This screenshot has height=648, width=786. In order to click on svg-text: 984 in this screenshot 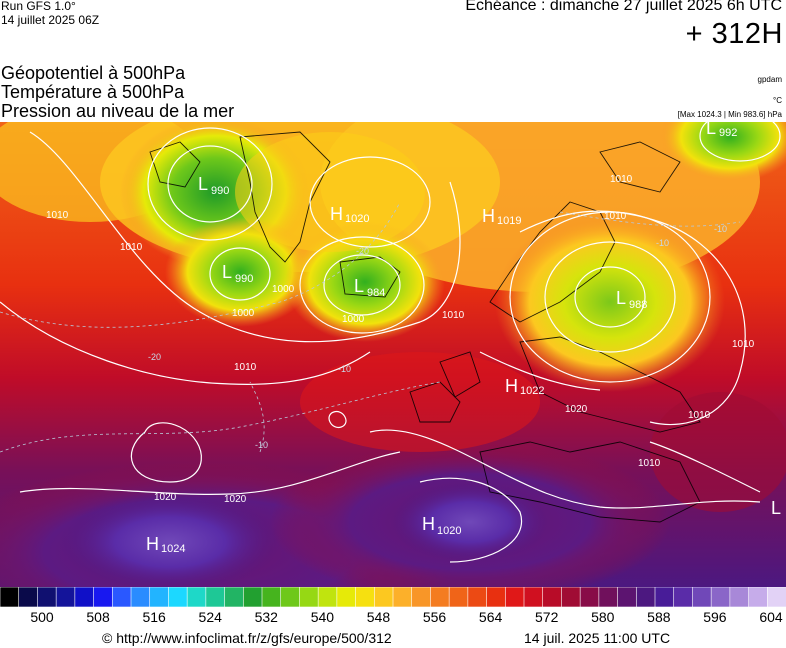, I will do `click(376, 293)`.